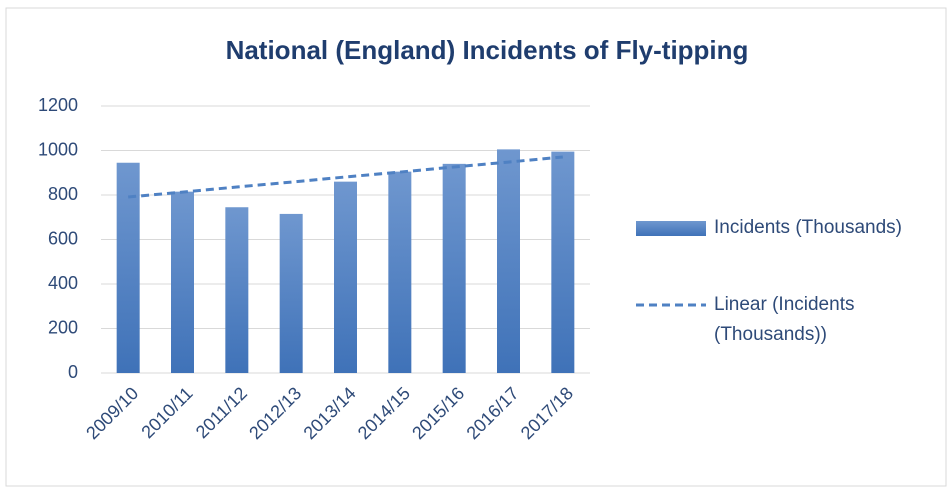 This screenshot has width=949, height=489. I want to click on y-tick-label: 400, so click(63, 283).